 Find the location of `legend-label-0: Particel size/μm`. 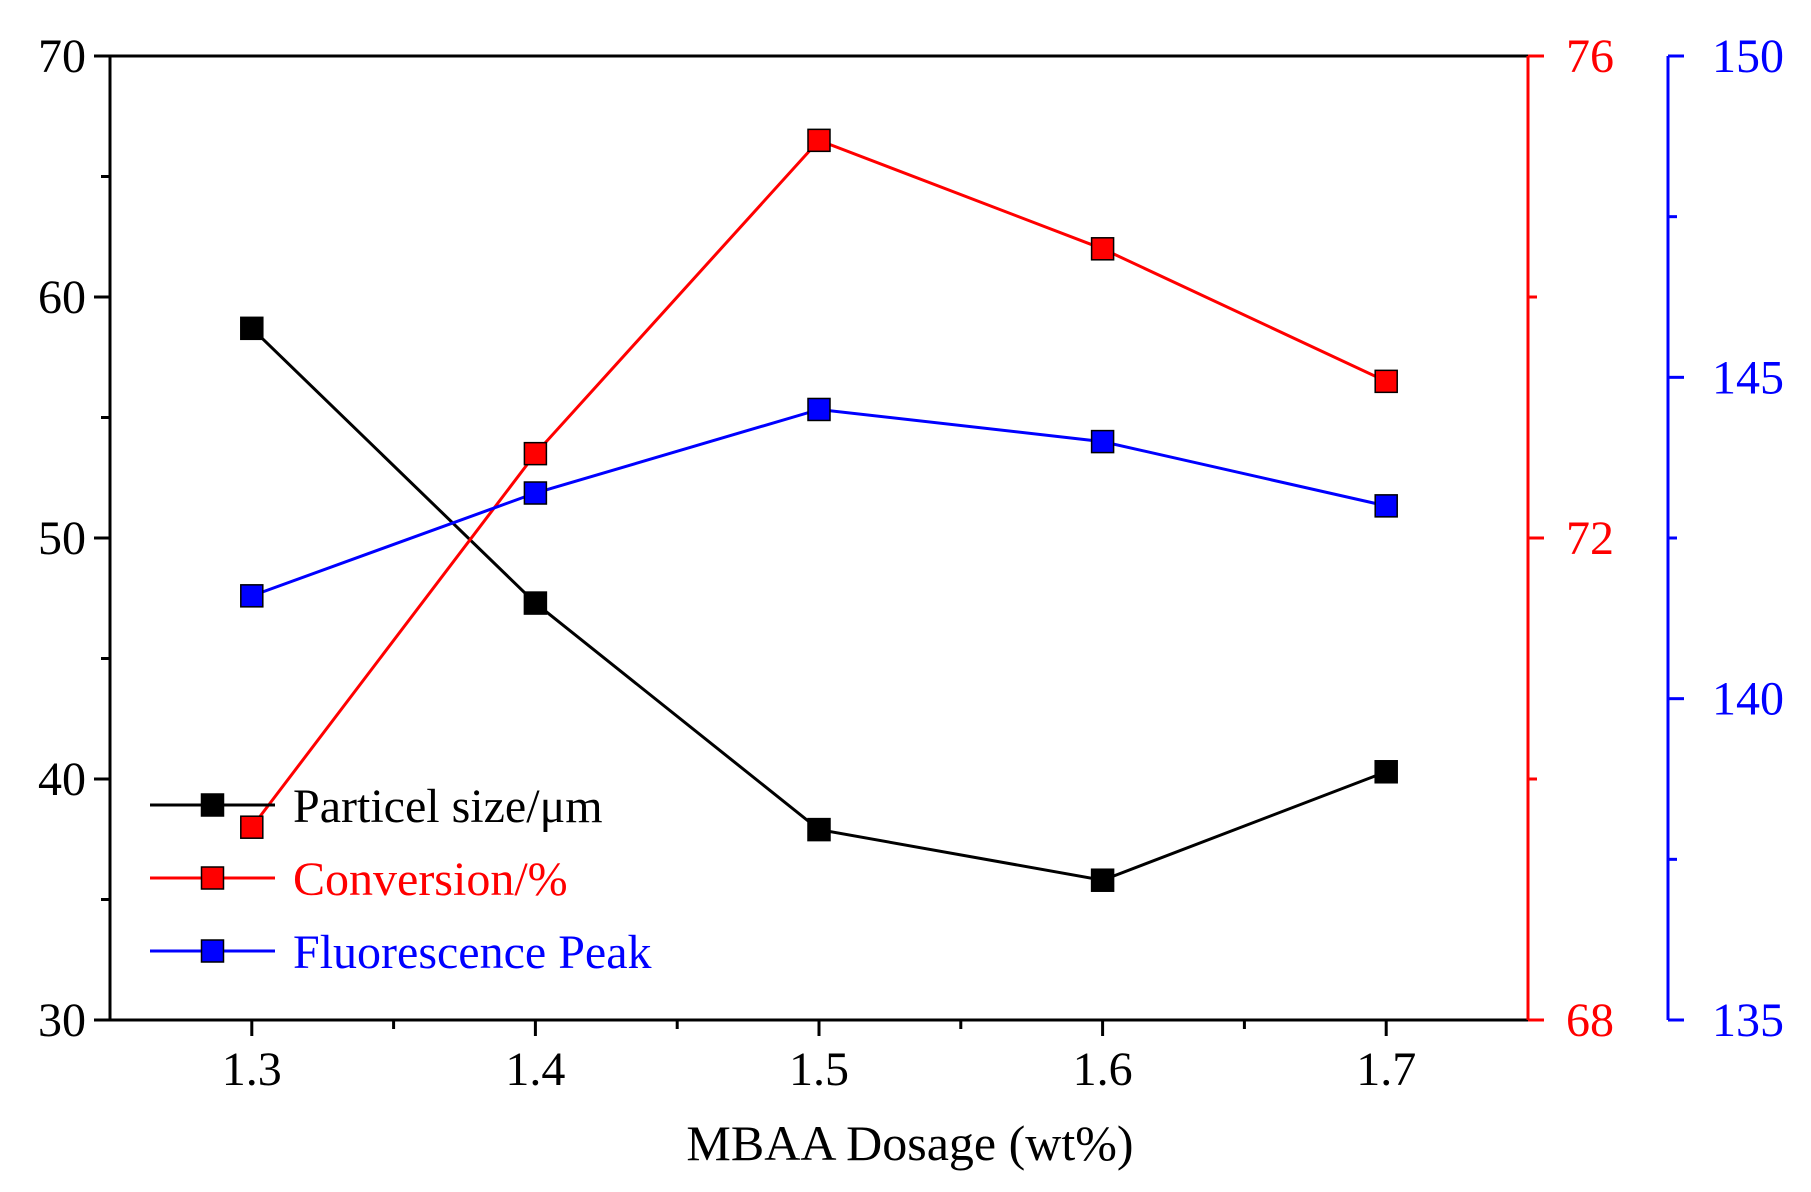

legend-label-0: Particel size/μm is located at coordinates (448, 806).